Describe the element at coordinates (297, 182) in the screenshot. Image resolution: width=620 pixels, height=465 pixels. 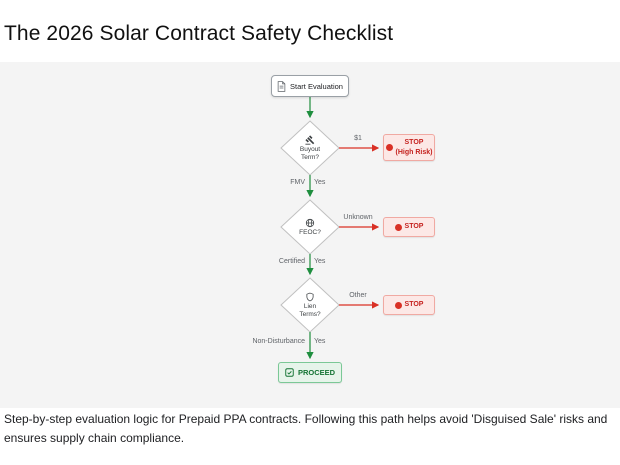
I see `edge-label-buyout-fmv: FMV` at that location.